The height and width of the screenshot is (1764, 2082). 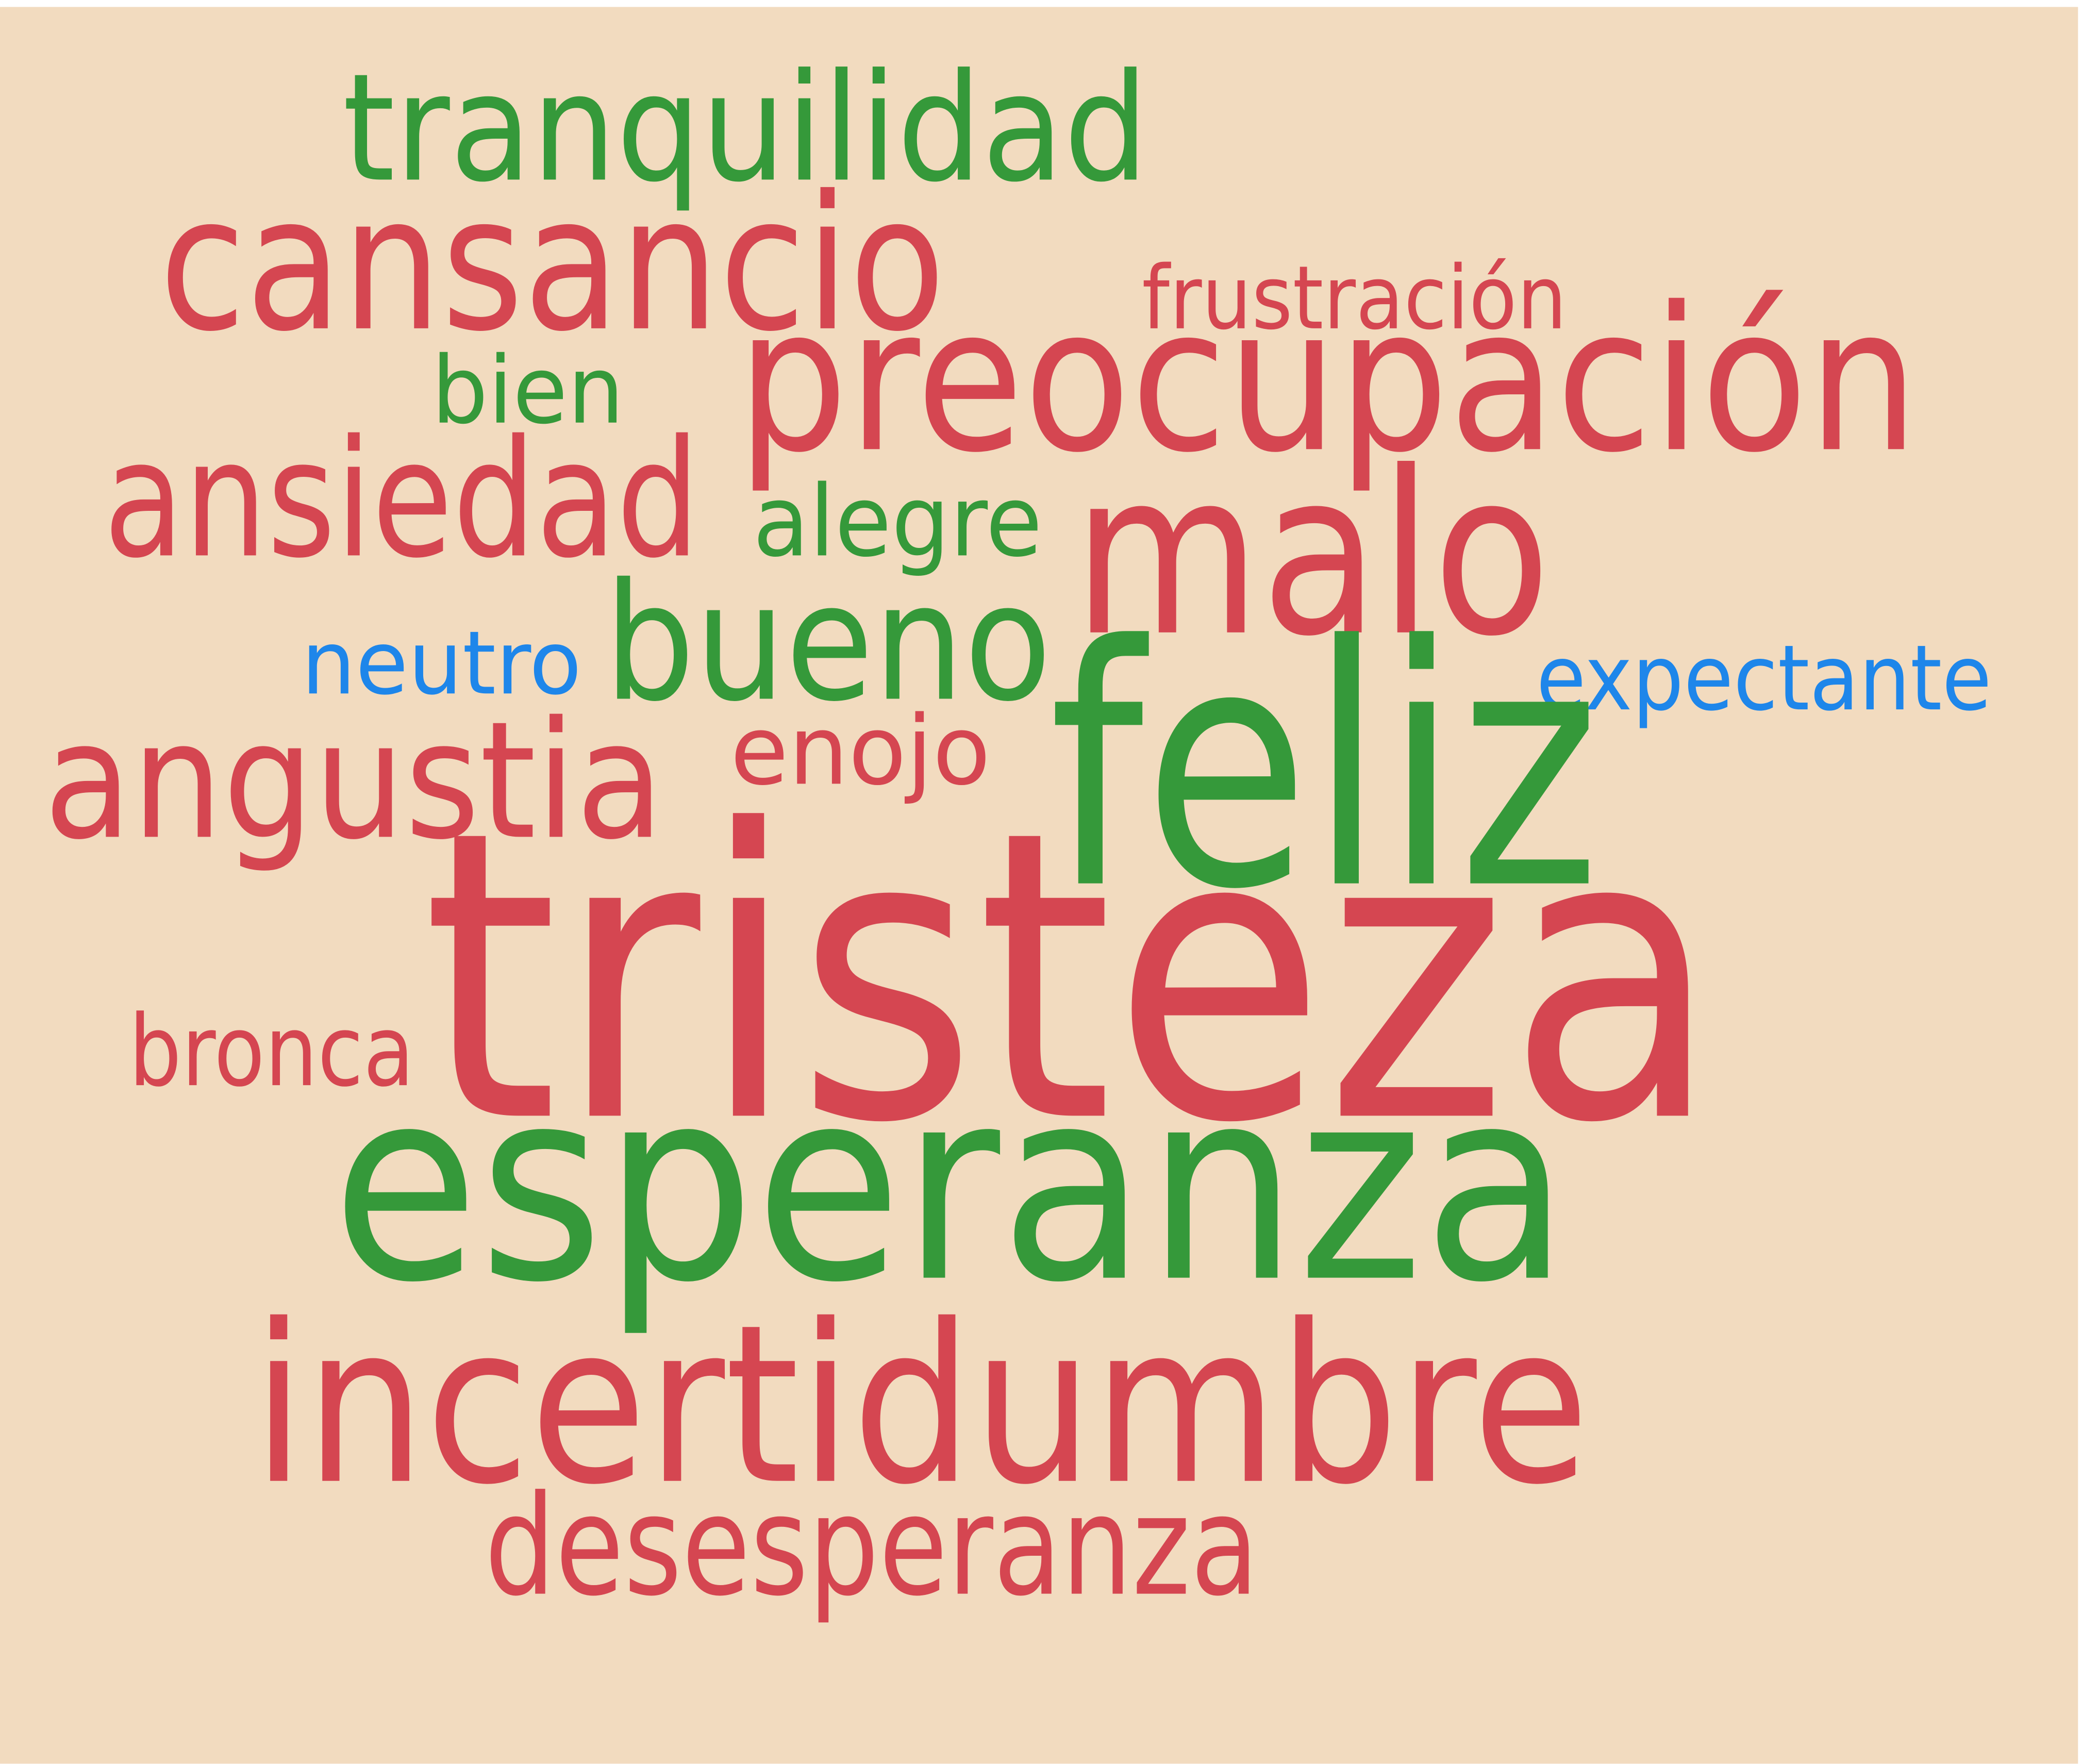 I want to click on word: bronca, so click(x=271, y=1051).